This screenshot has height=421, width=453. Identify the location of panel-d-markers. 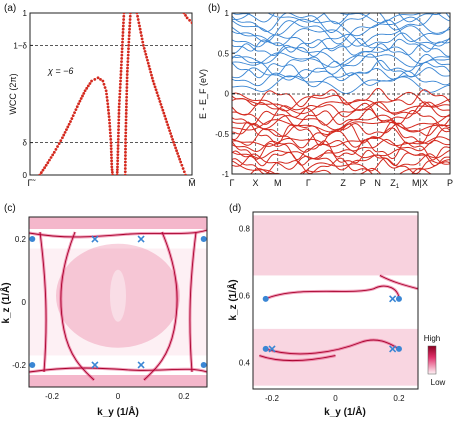
(332, 324).